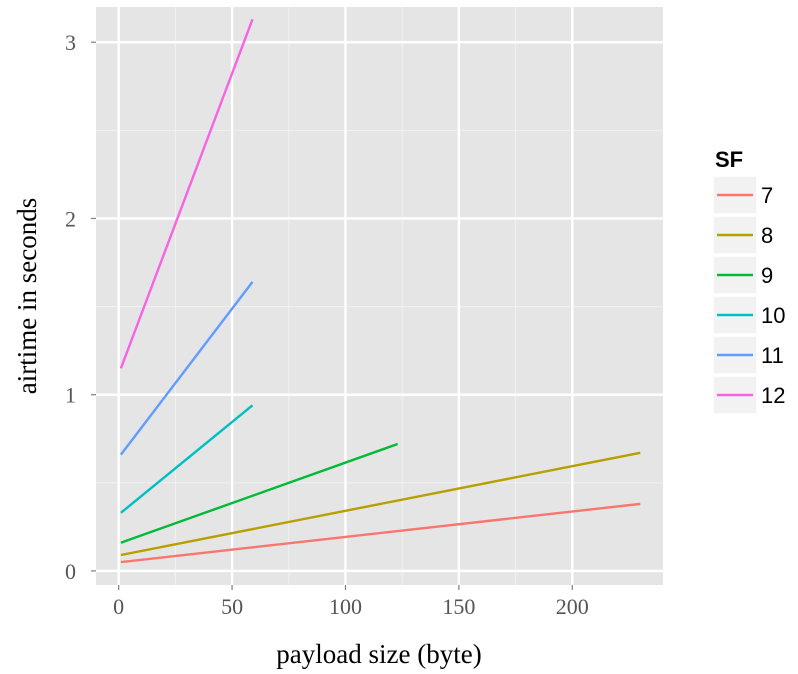  What do you see at coordinates (729, 159) in the screenshot?
I see `legend-title: SF` at bounding box center [729, 159].